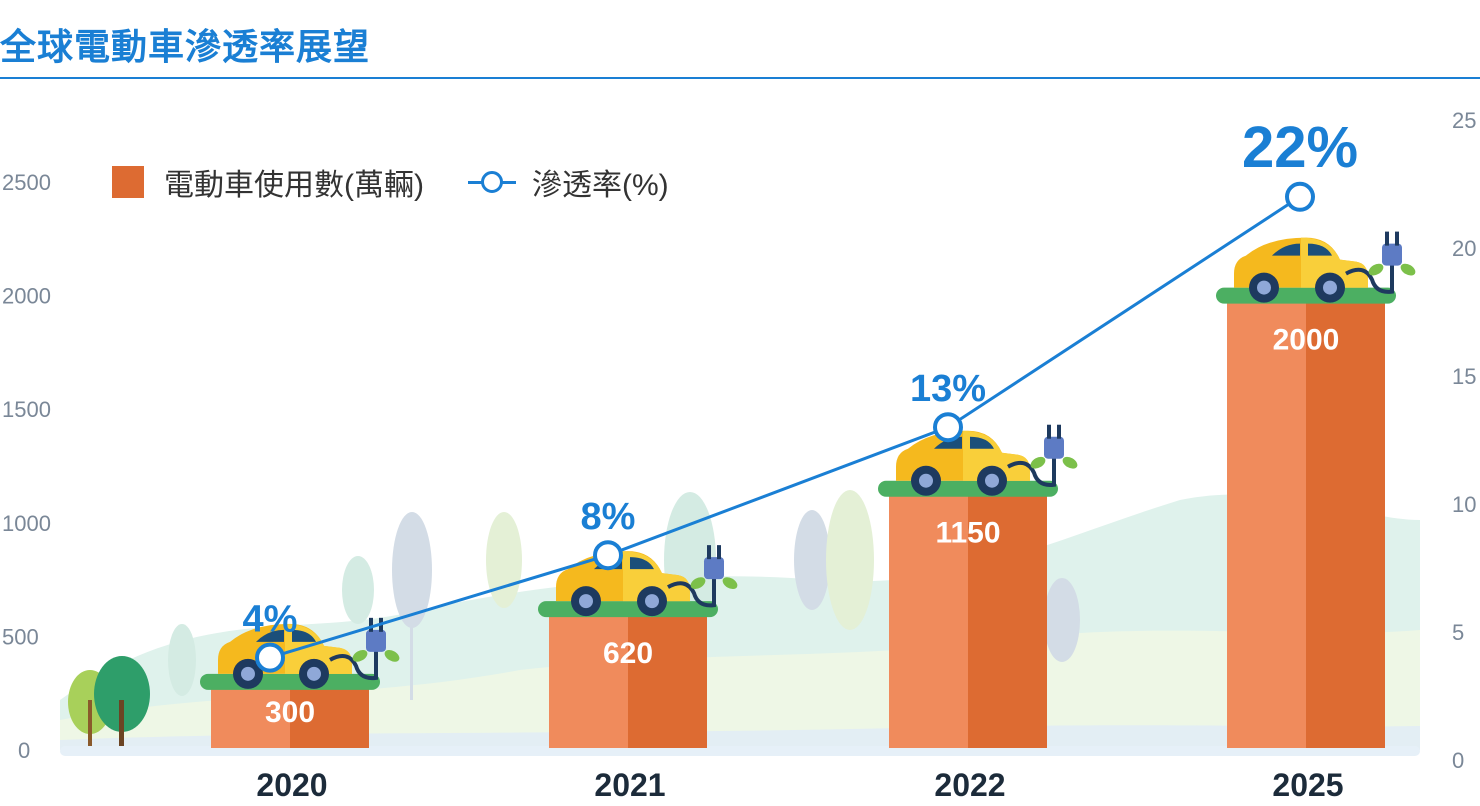 The height and width of the screenshot is (806, 1480). What do you see at coordinates (1458, 760) in the screenshot?
I see `y-right-tick-label: 0` at bounding box center [1458, 760].